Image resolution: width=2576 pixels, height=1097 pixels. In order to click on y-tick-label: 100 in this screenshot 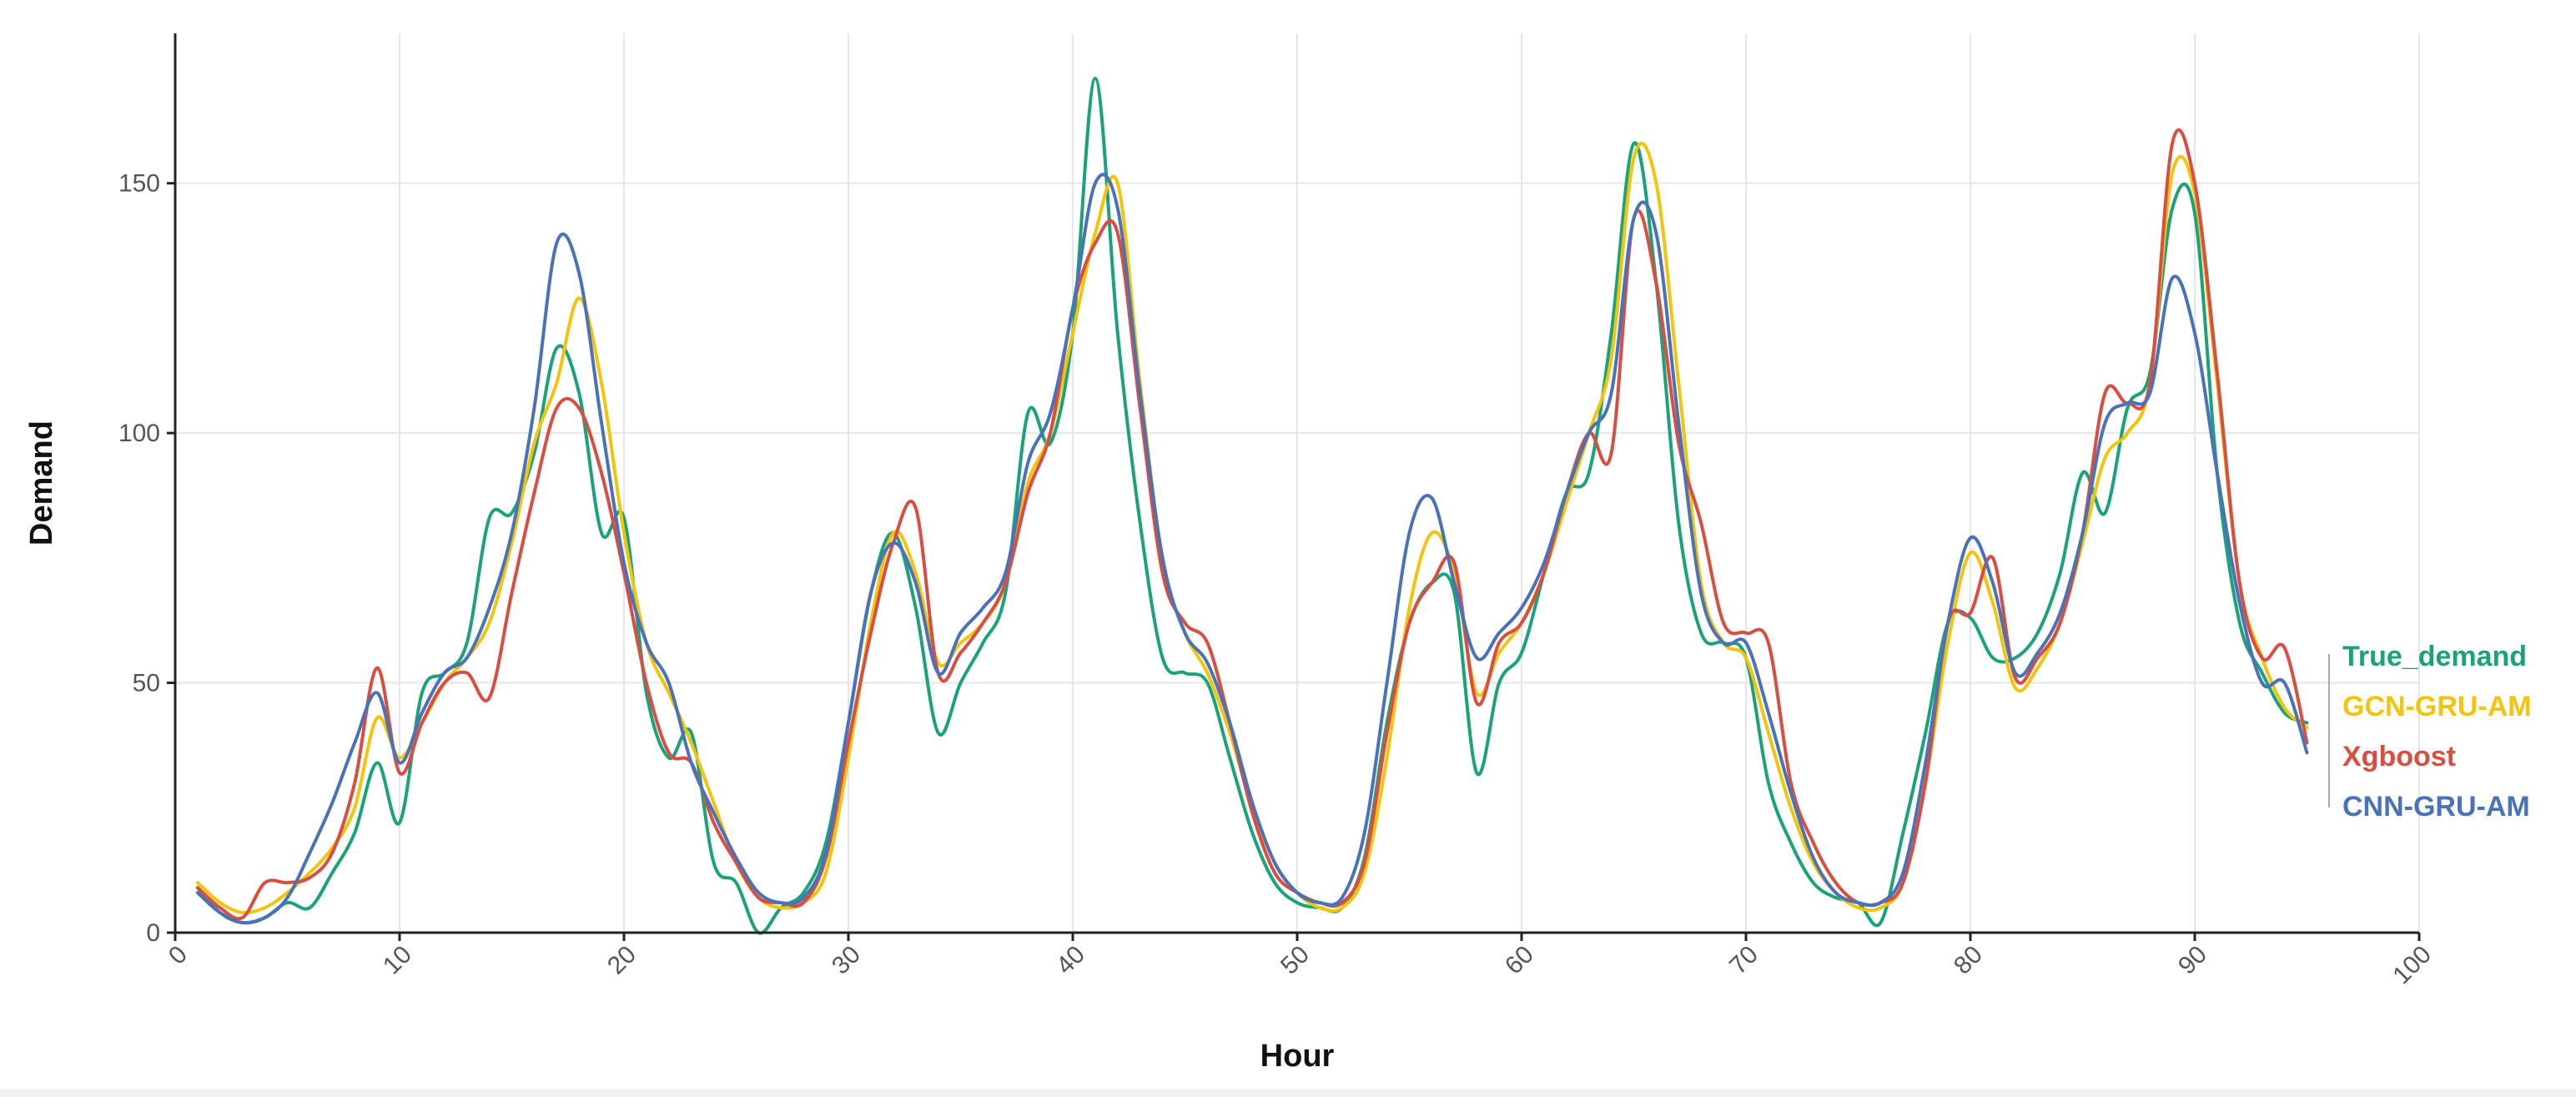, I will do `click(139, 433)`.